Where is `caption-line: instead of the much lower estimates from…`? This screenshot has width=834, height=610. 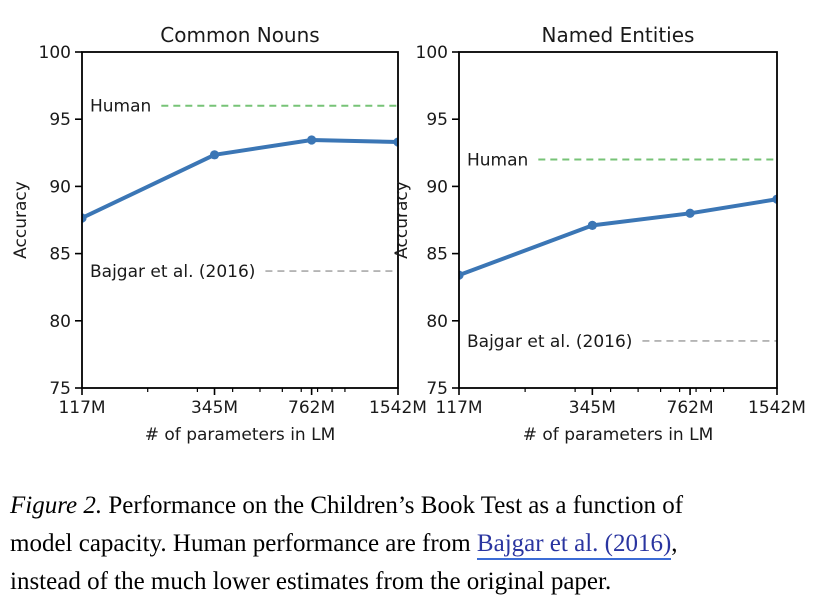 caption-line: instead of the much lower estimates from… is located at coordinates (420, 582).